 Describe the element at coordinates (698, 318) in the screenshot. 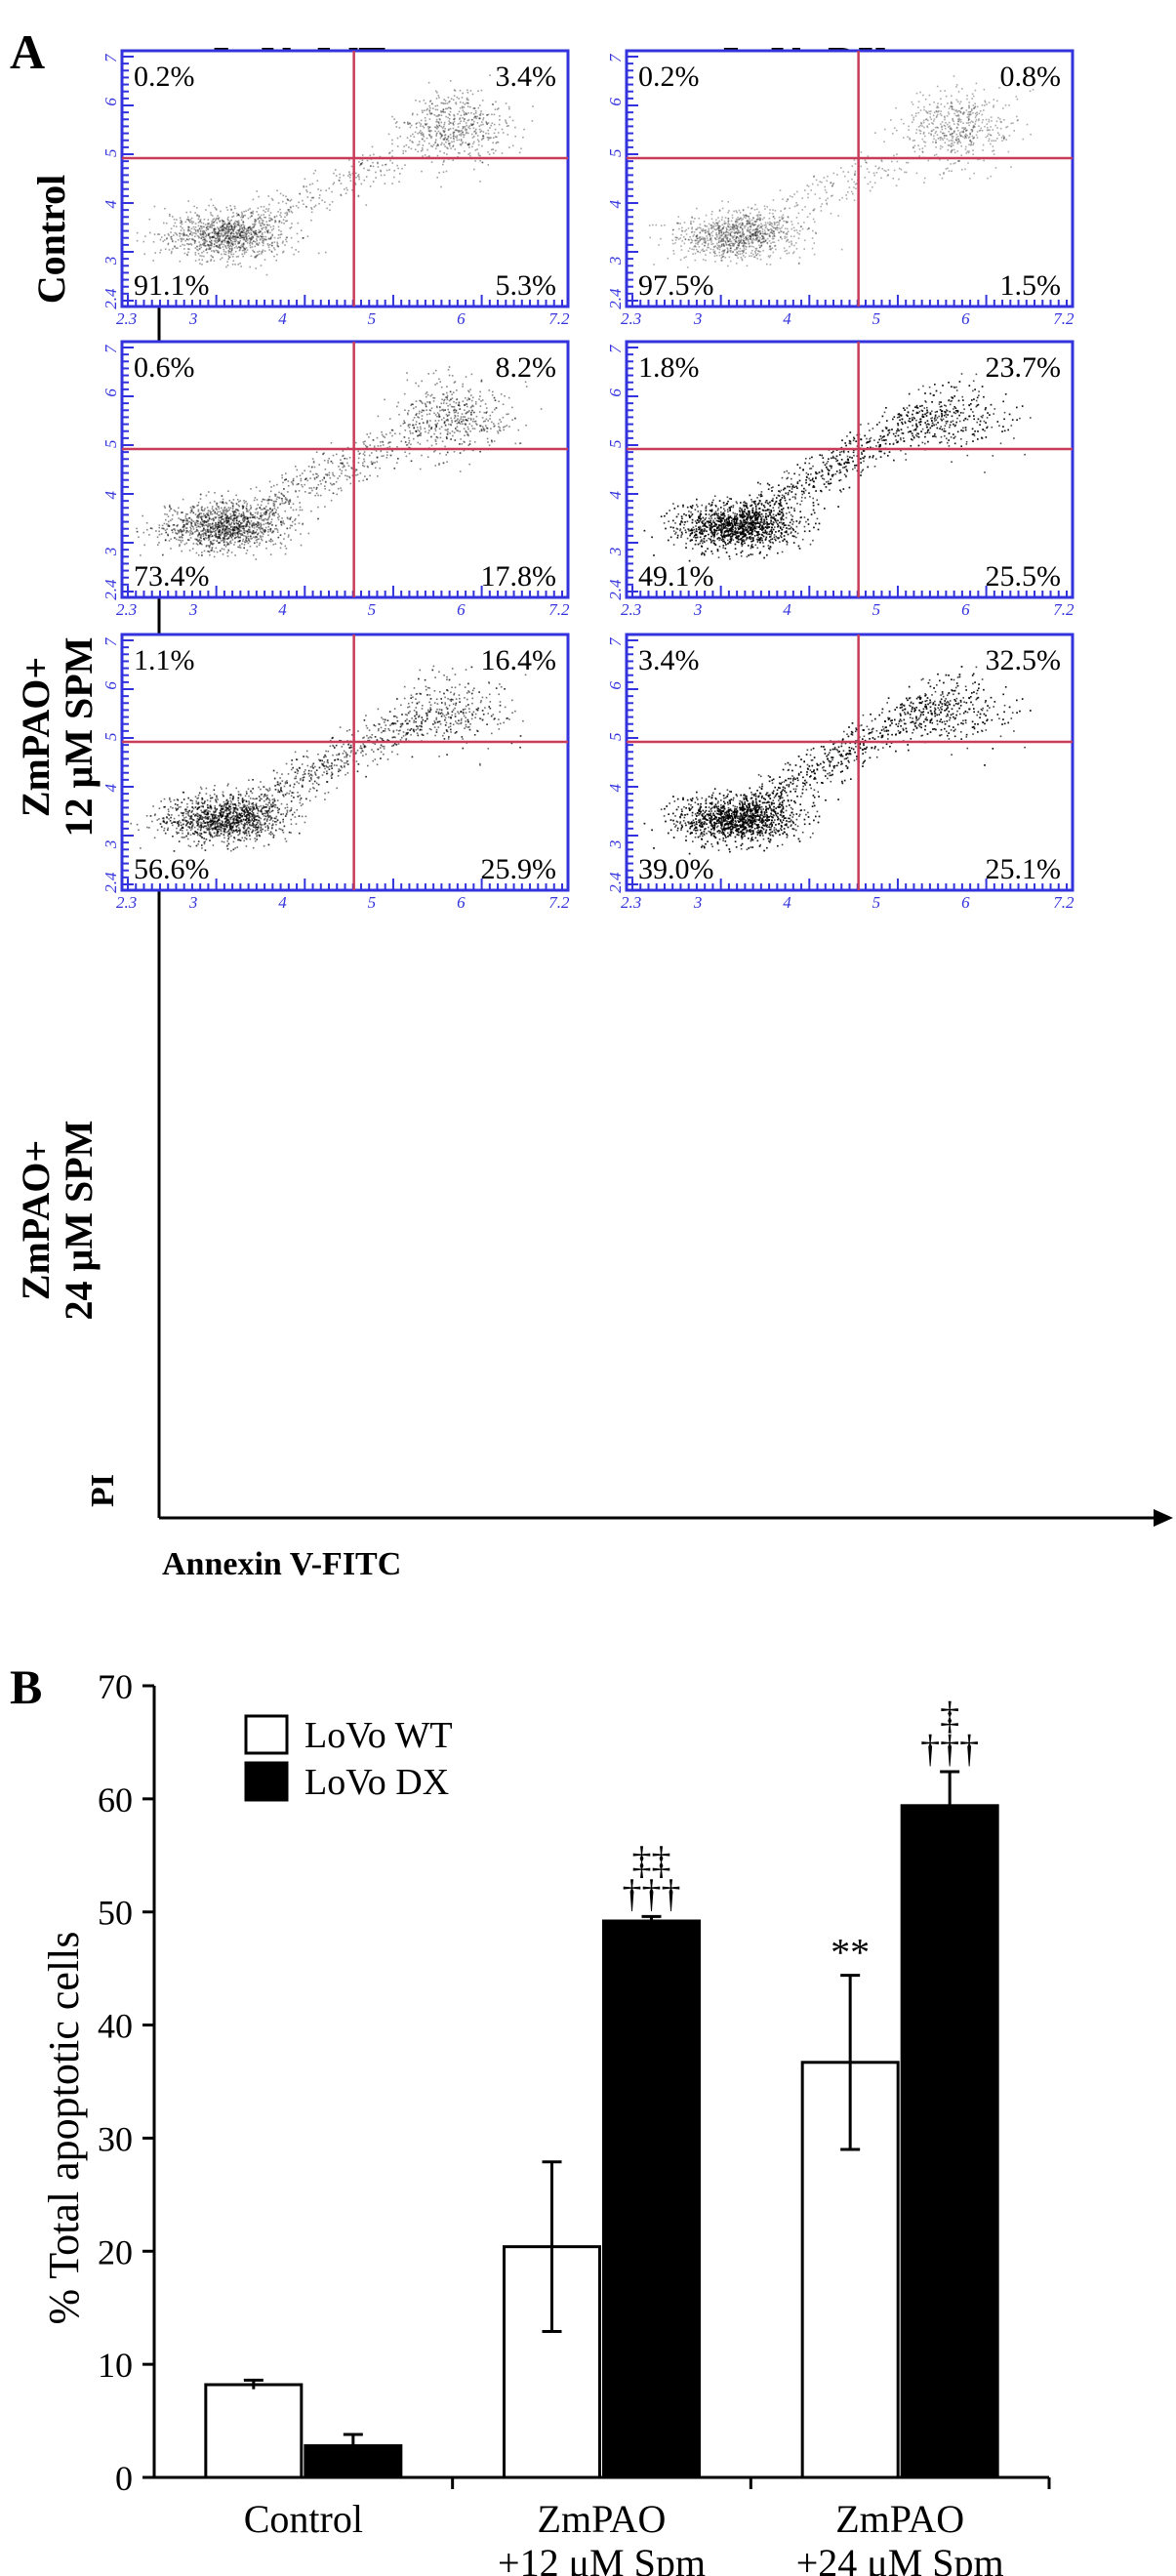

I see `flow-x-tick-label: 3` at that location.